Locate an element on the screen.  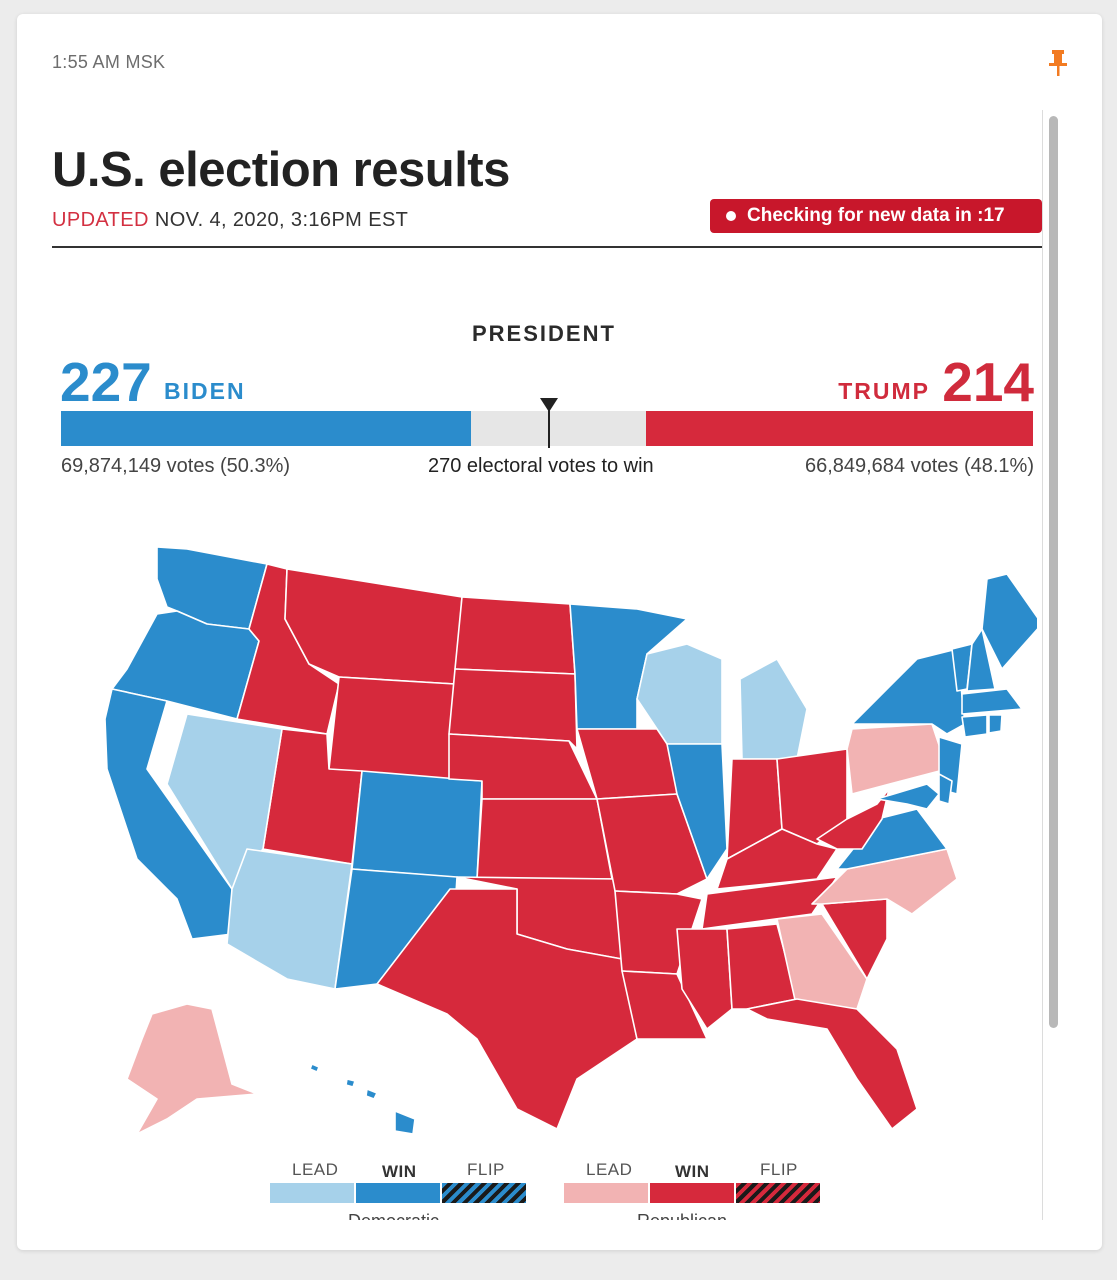
state-ga is located at coordinates (822, 961).